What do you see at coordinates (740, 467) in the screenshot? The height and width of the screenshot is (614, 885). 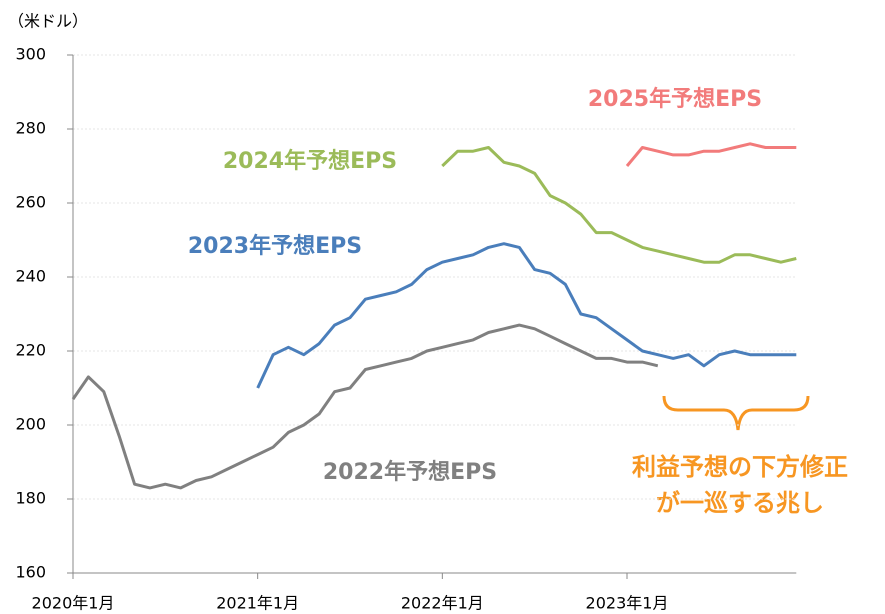 I see `annotation: 利益予想の下方修正` at bounding box center [740, 467].